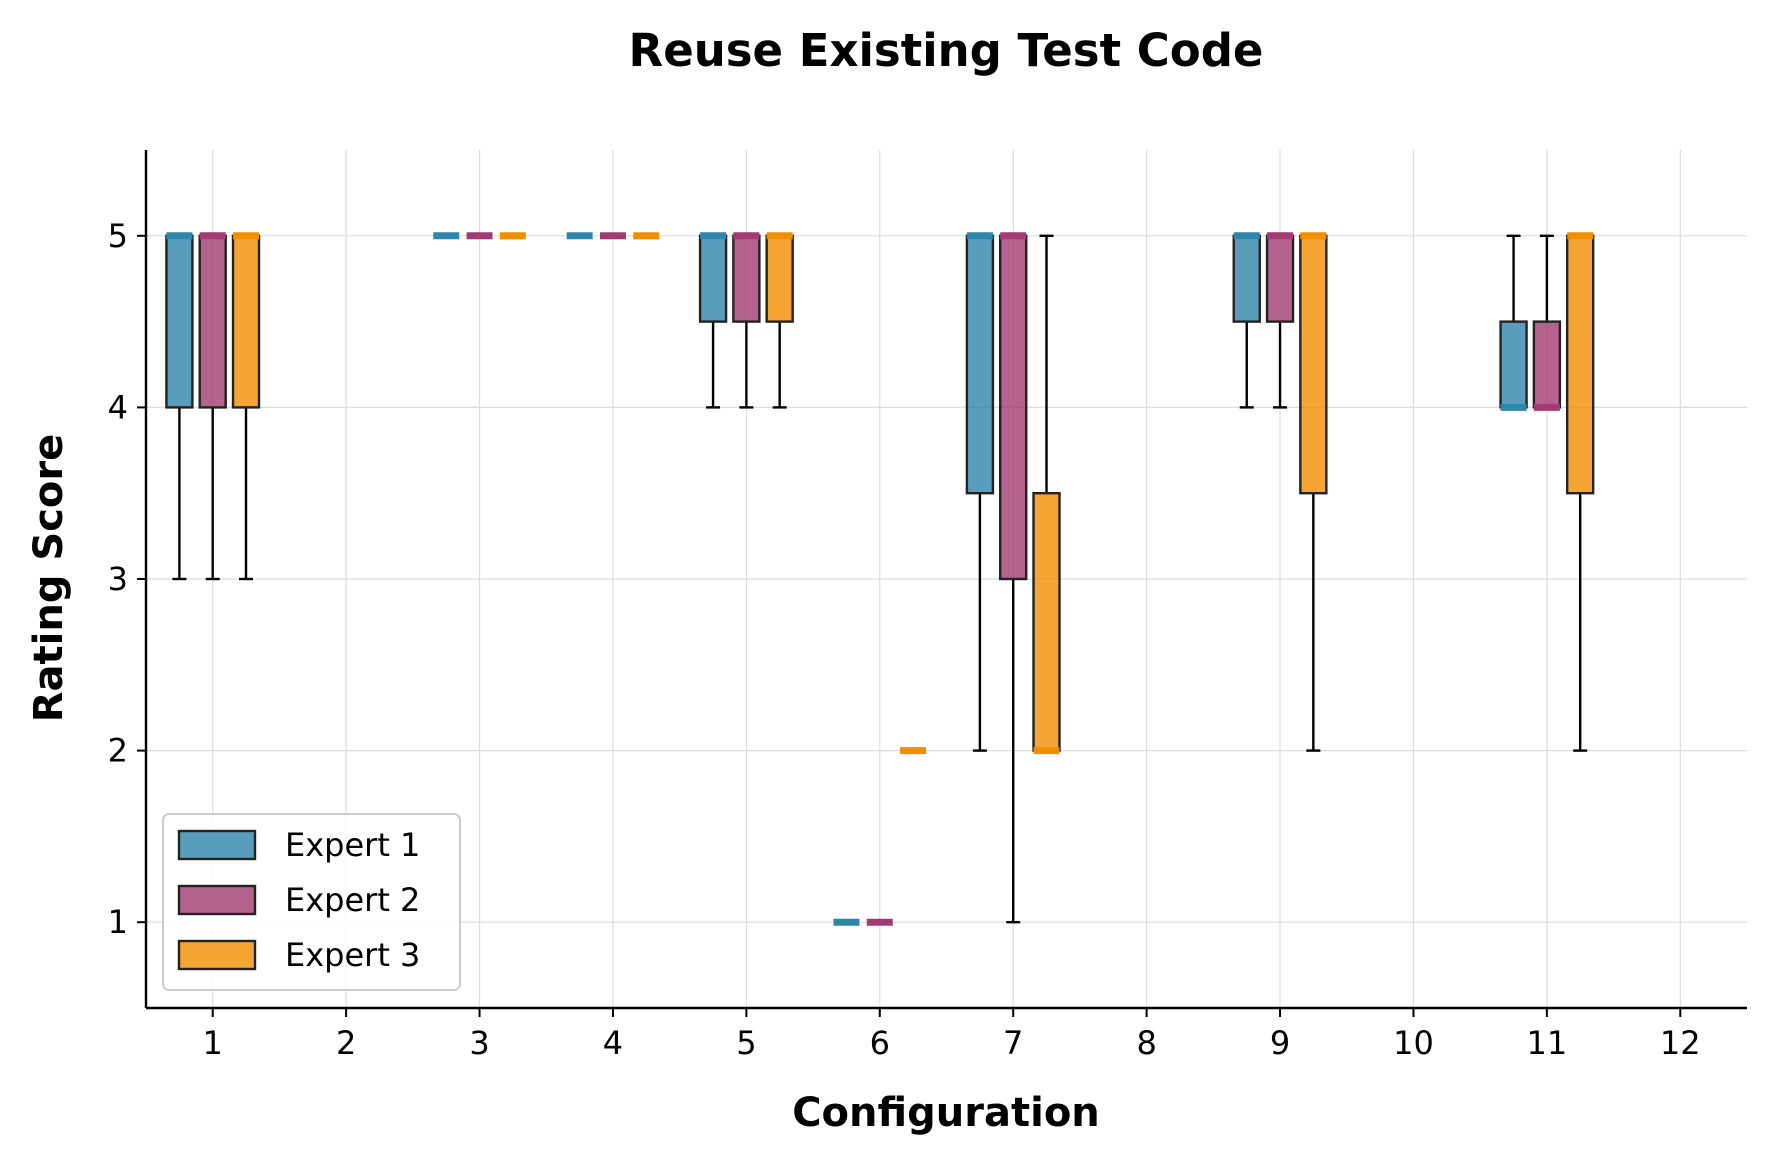 The width and height of the screenshot is (1769, 1167). Describe the element at coordinates (1146, 1043) in the screenshot. I see `x-tick-label: 8` at that location.